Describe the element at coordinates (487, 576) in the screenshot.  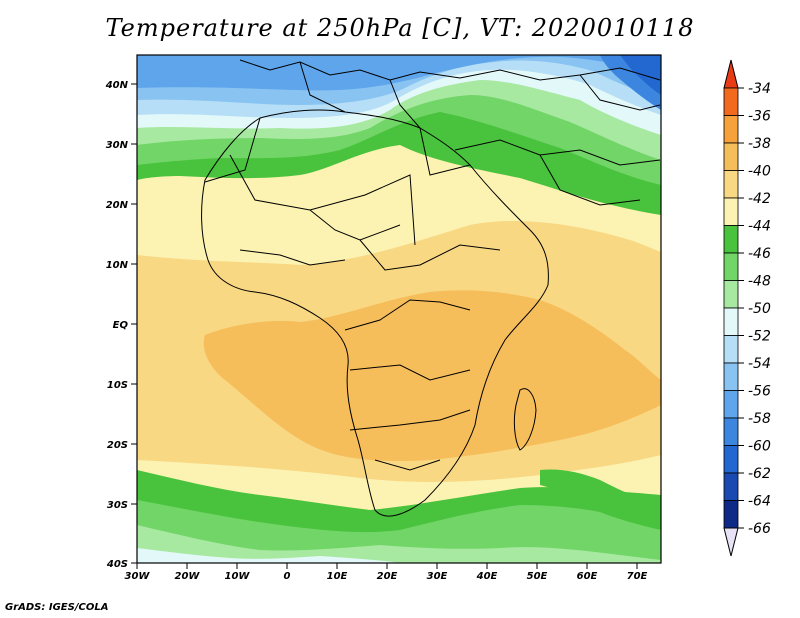
I see `lon-label: 40E` at that location.